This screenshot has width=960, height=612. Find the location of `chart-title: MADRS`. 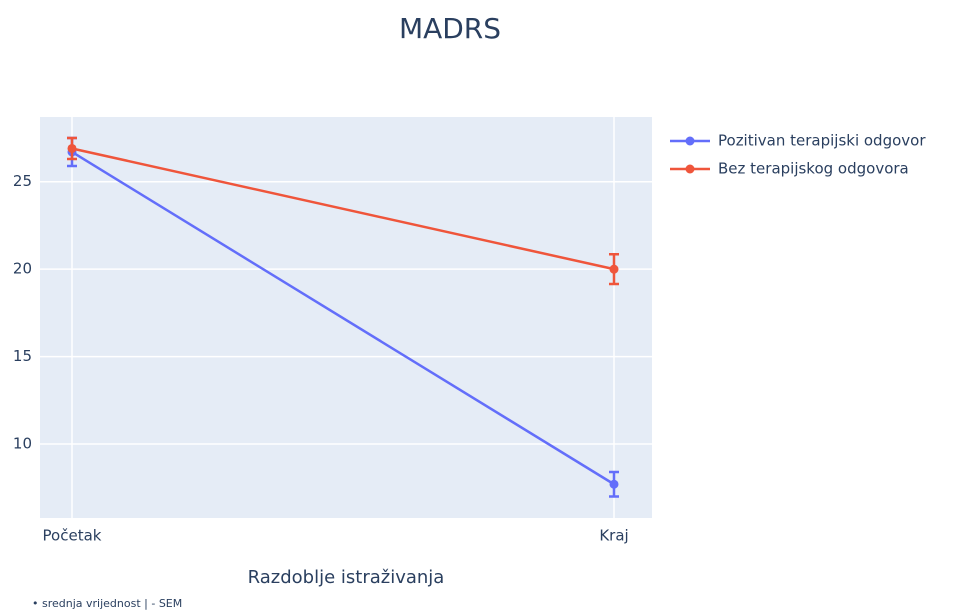

chart-title: MADRS is located at coordinates (450, 28).